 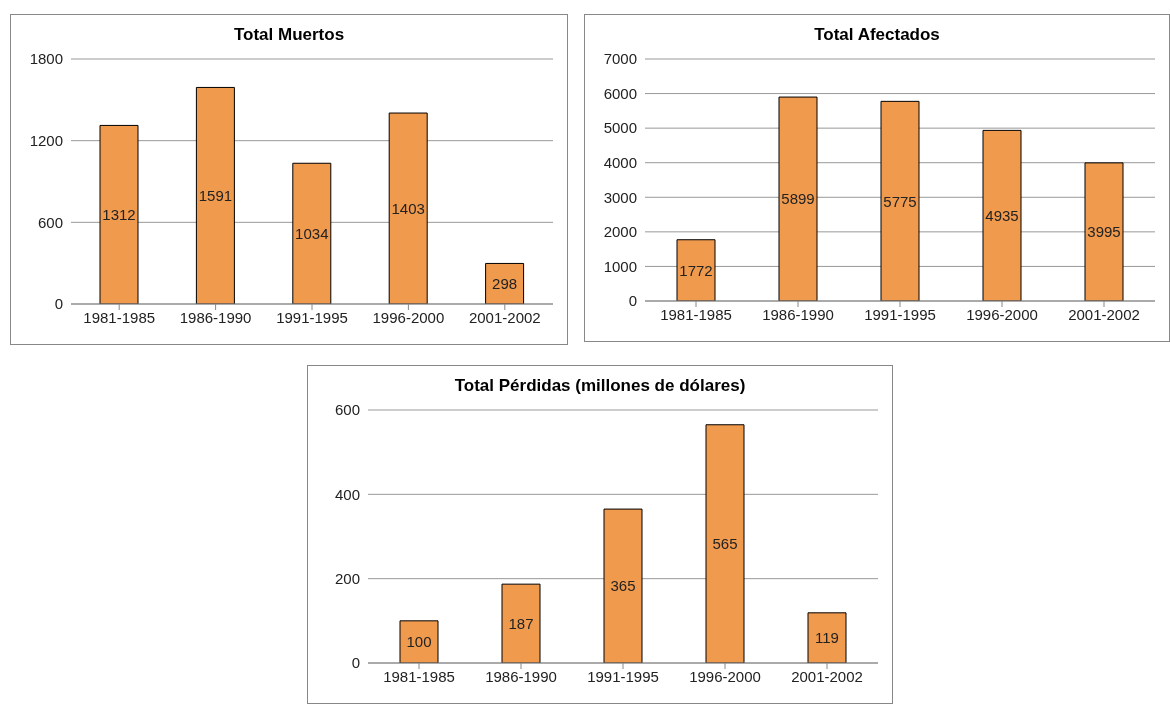 What do you see at coordinates (505, 284) in the screenshot?
I see `data-label: 298` at bounding box center [505, 284].